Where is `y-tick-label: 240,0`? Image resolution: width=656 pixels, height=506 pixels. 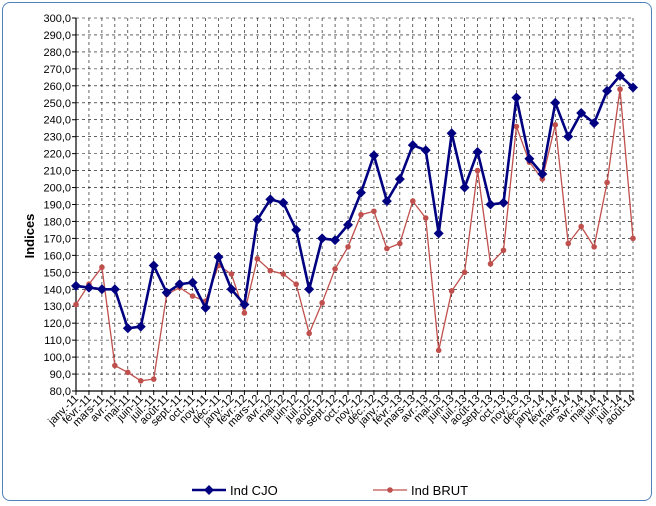 y-tick-label: 240,0 is located at coordinates (57, 121).